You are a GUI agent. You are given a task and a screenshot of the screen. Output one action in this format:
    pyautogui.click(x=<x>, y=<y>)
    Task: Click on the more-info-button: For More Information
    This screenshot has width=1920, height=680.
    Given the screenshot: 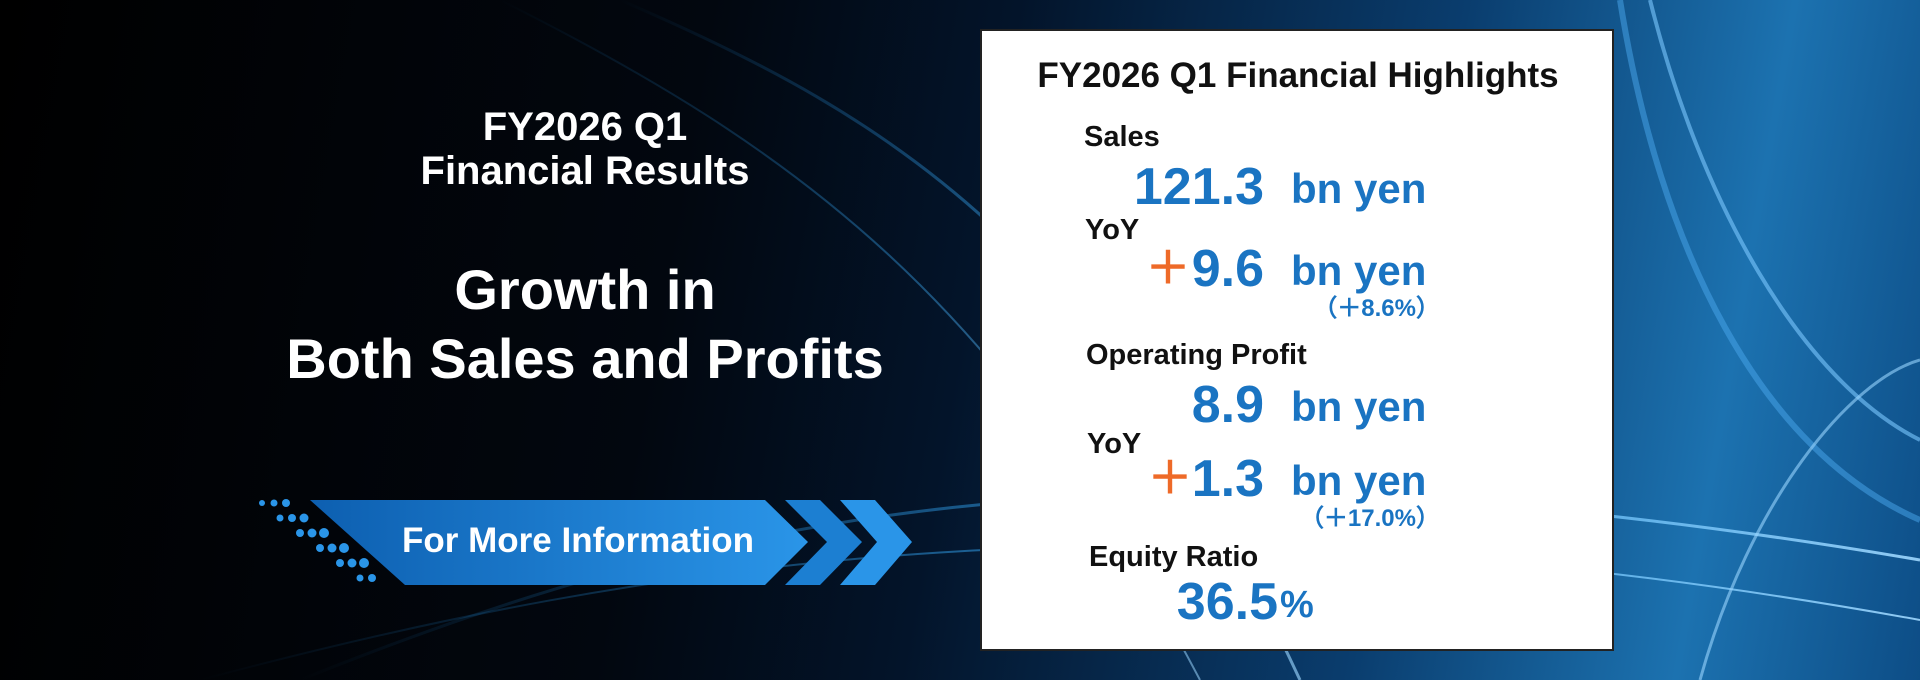 What is the action you would take?
    pyautogui.click(x=578, y=540)
    